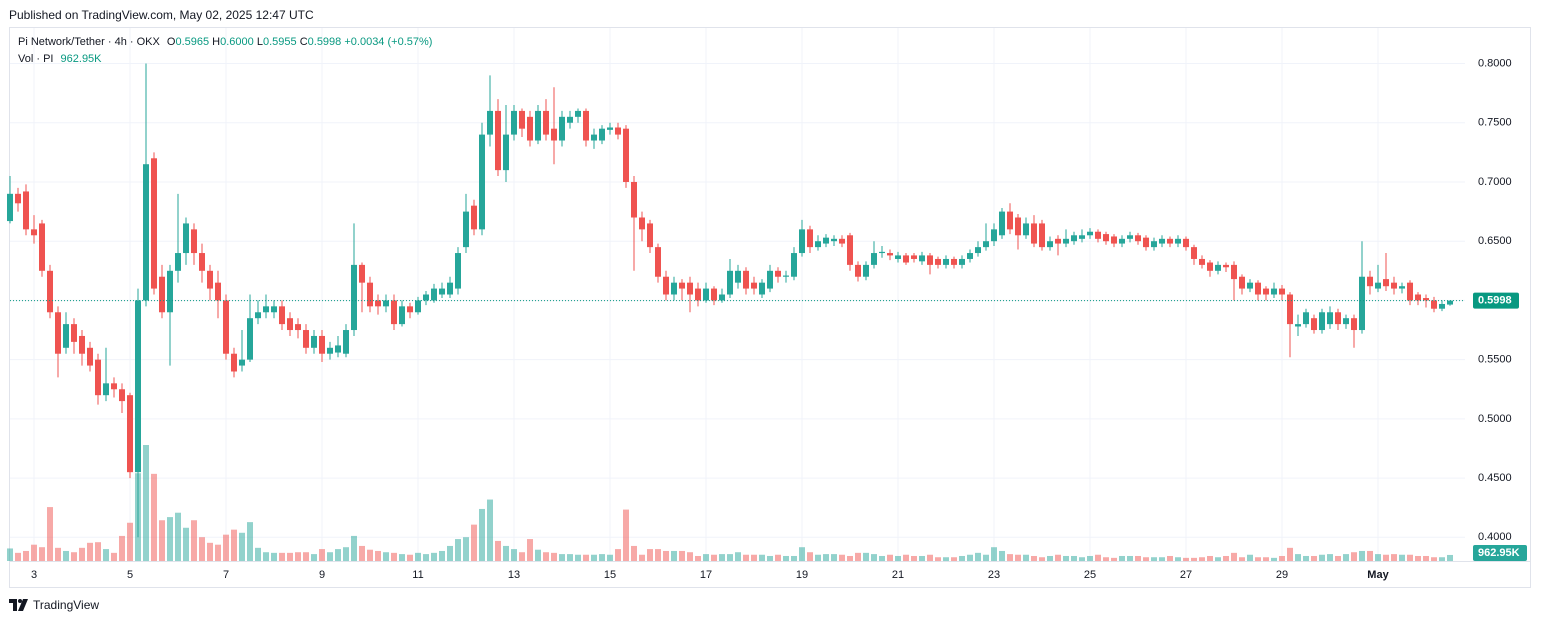 The width and height of the screenshot is (1542, 624). I want to click on volume-legend: Vol · PI 962.95K, so click(60, 59).